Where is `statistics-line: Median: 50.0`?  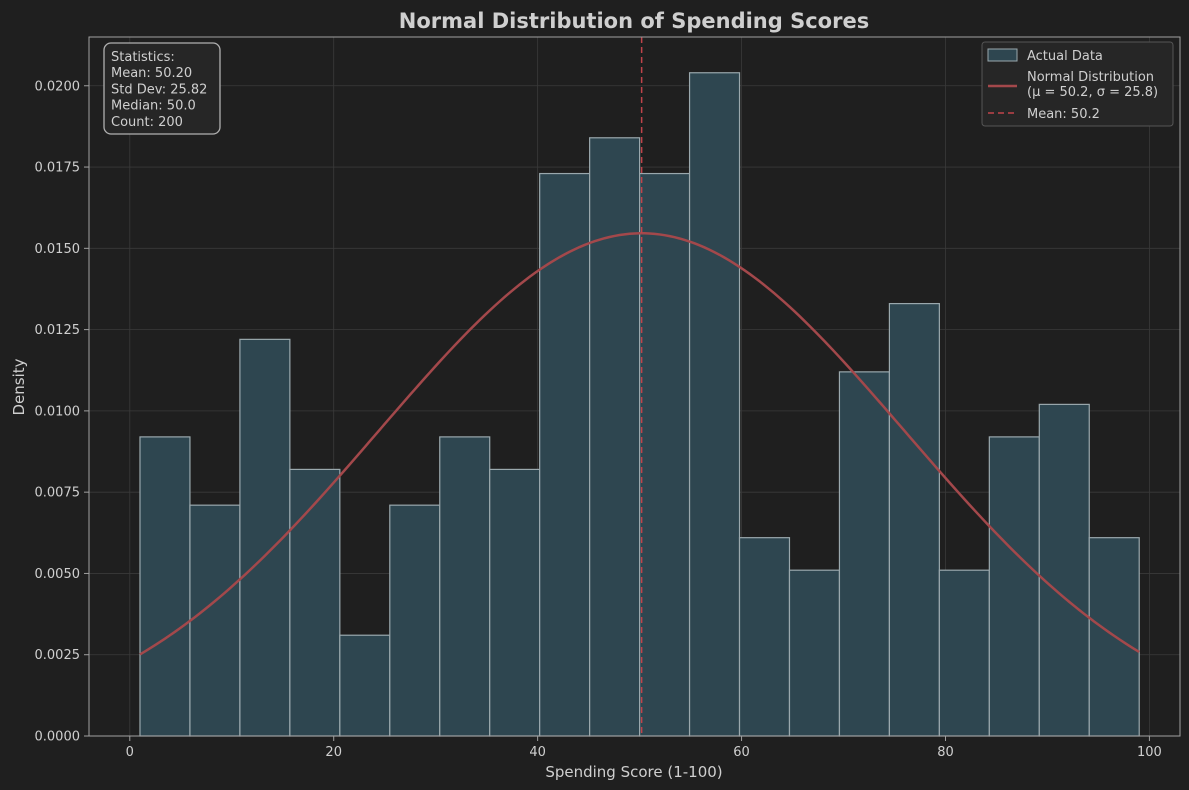
statistics-line: Median: 50.0 is located at coordinates (153, 106).